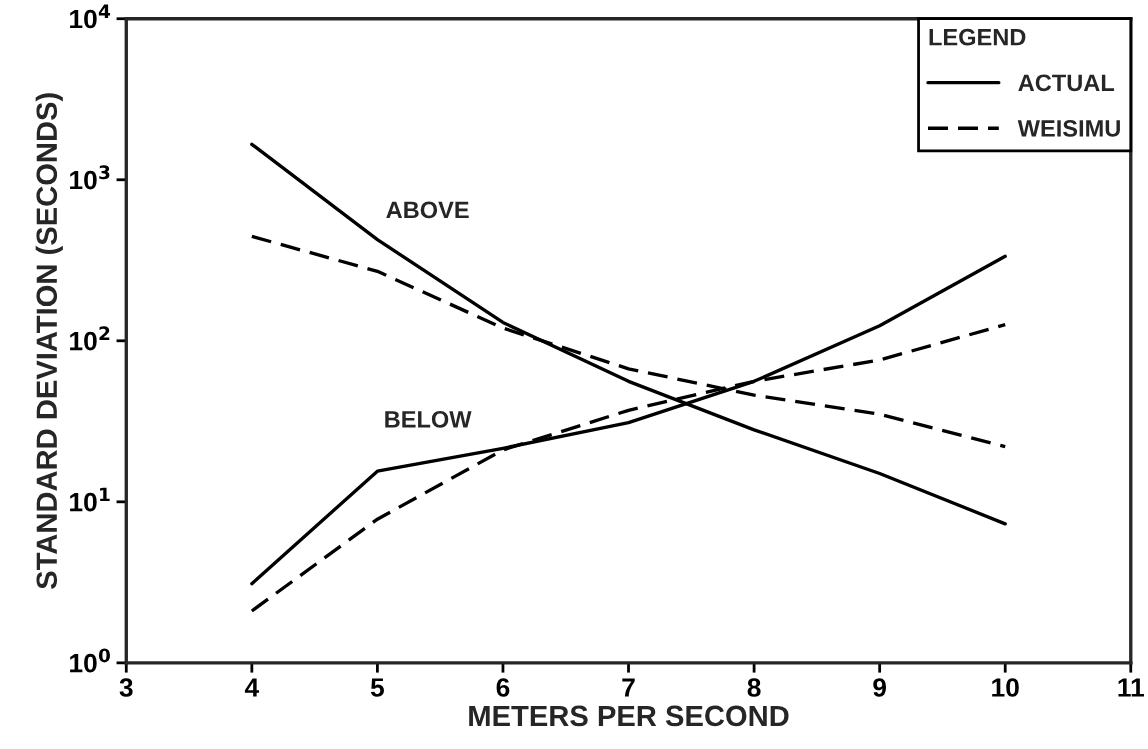 The width and height of the screenshot is (1148, 749). I want to click on annotation: ABOVE, so click(427, 210).